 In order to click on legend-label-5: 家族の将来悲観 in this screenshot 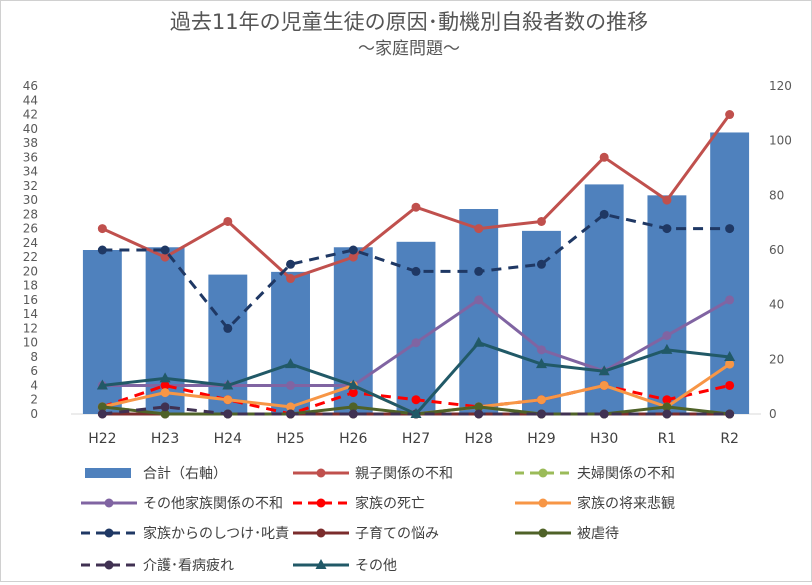, I will do `click(626, 503)`.